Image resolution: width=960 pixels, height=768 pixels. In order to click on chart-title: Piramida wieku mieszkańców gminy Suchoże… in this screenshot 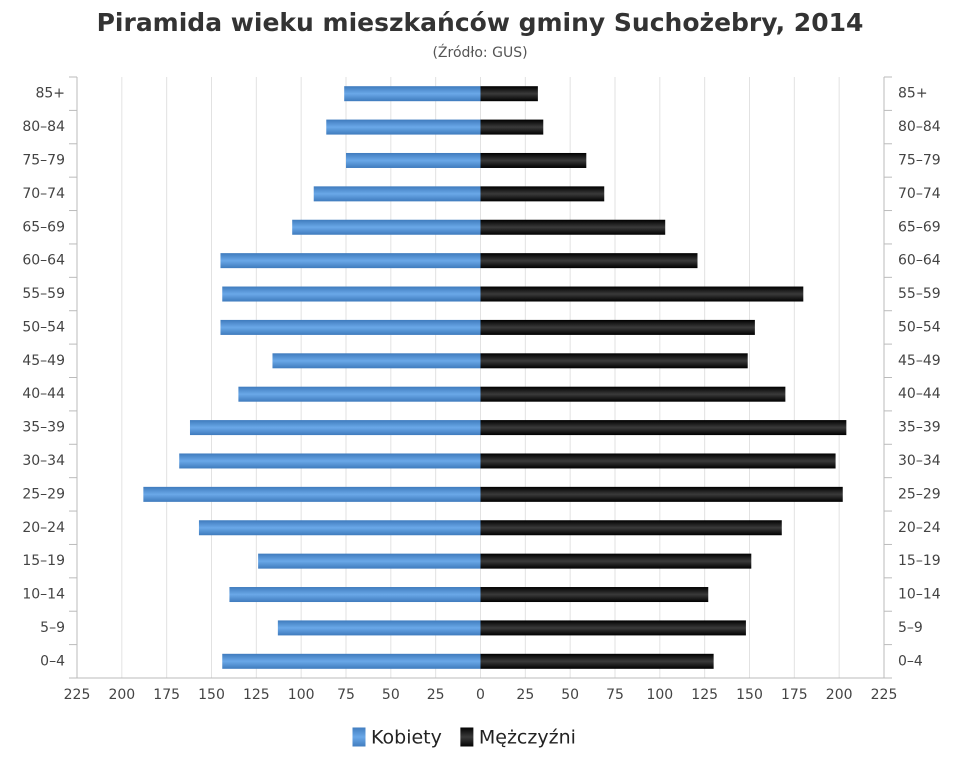, I will do `click(480, 22)`.